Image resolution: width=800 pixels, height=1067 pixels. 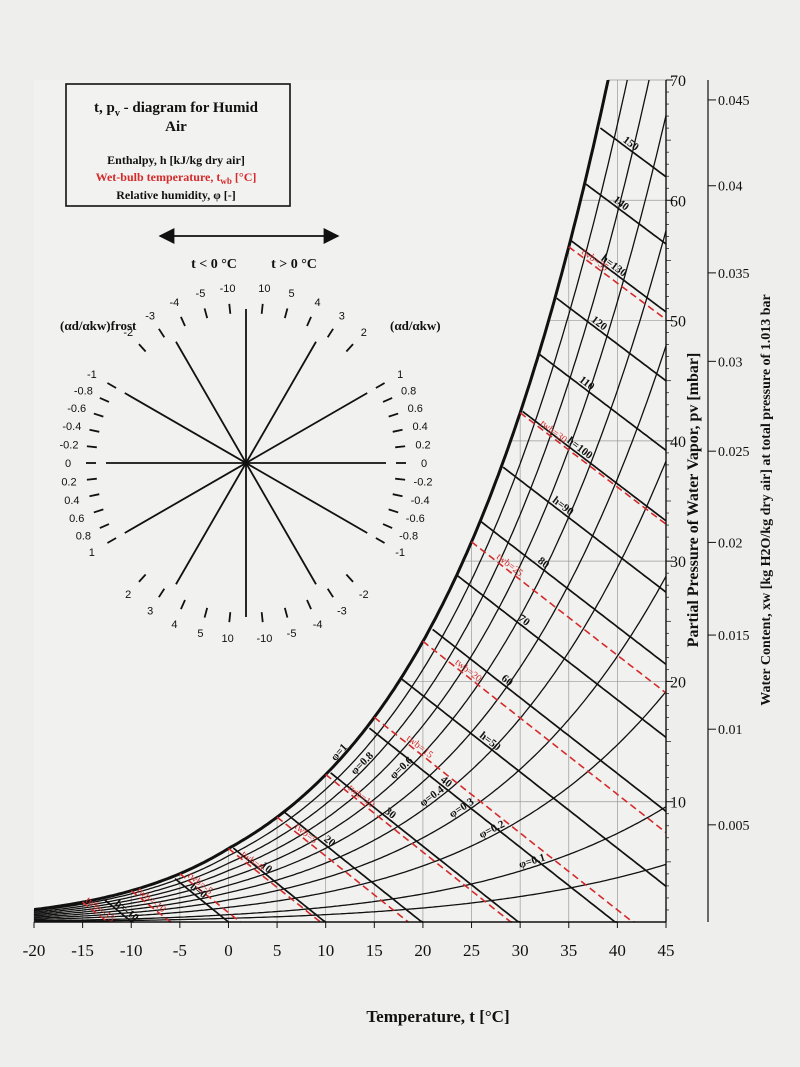 What do you see at coordinates (678, 81) in the screenshot?
I see `p-tick-label: 70` at bounding box center [678, 81].